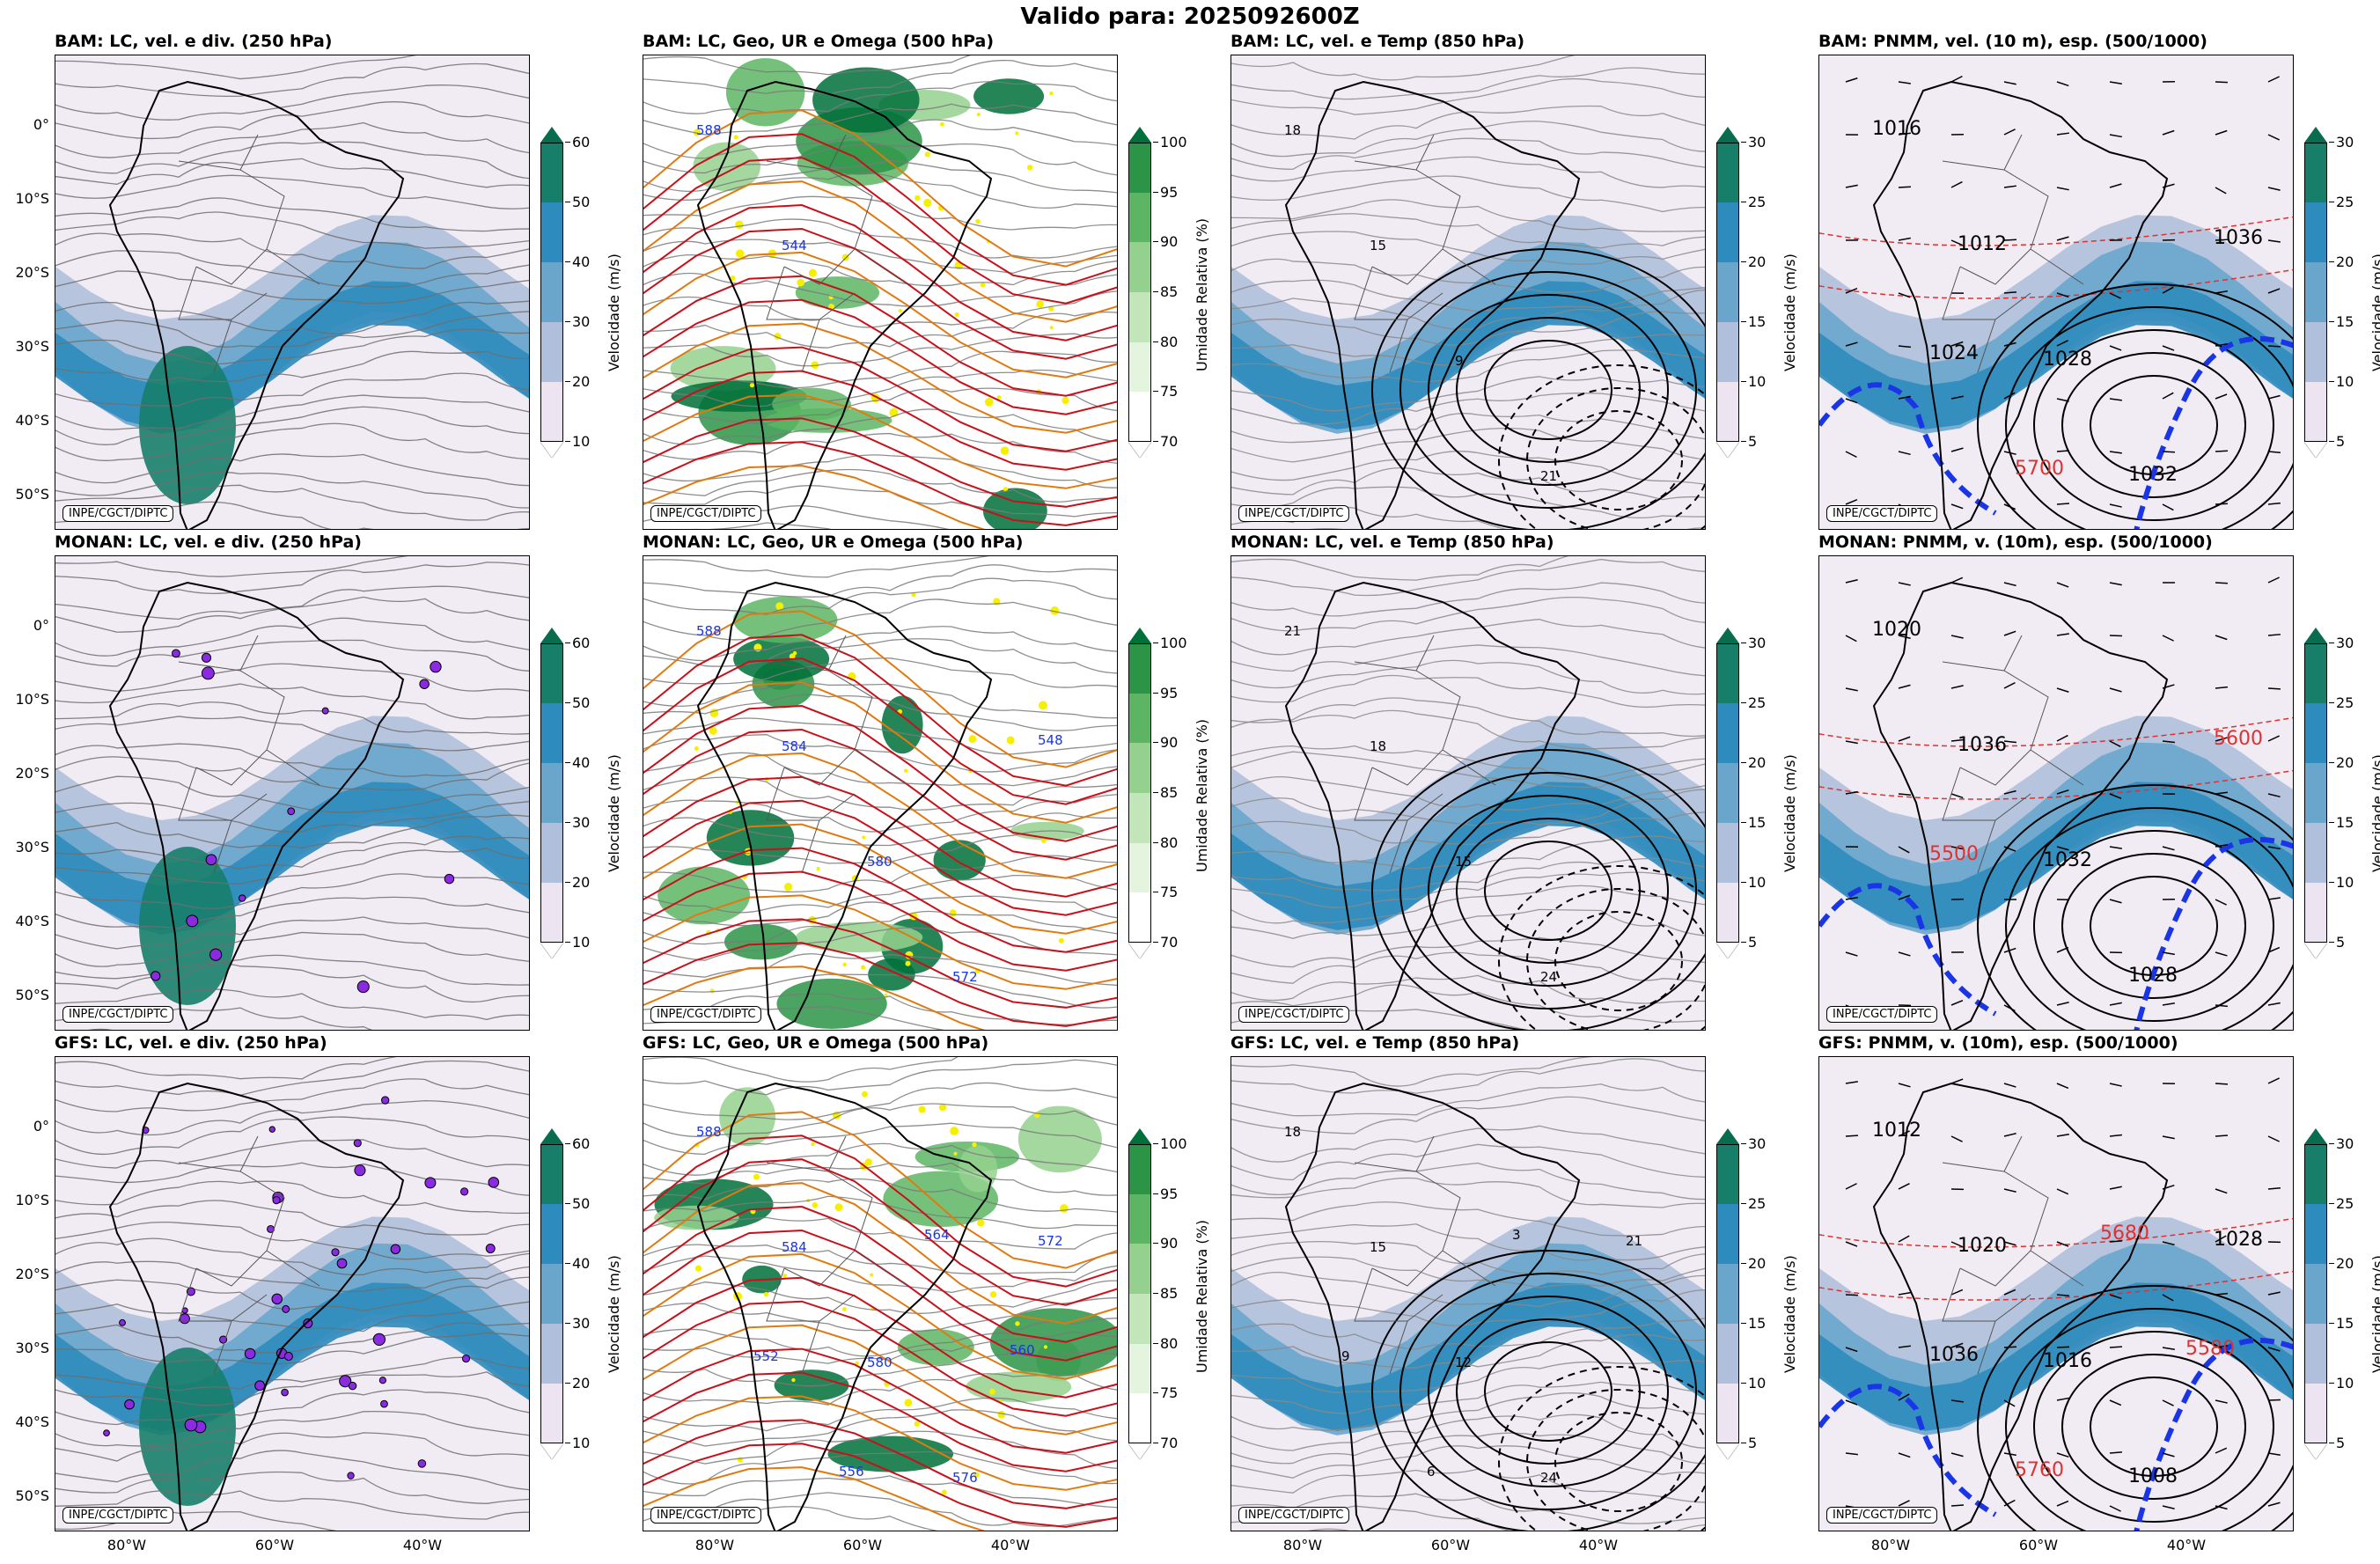 This screenshot has height=1564, width=2380. Describe the element at coordinates (2213, 432) in the screenshot. I see `thickness-line` at that location.